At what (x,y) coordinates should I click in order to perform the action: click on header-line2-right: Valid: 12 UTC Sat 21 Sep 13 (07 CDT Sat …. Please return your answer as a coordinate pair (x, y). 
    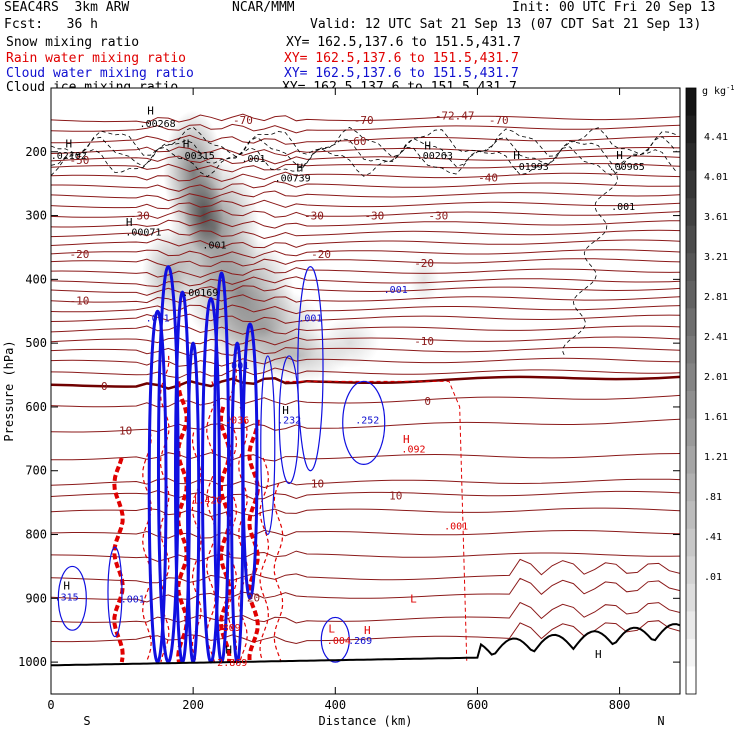
    Looking at the image, I should click on (506, 24).